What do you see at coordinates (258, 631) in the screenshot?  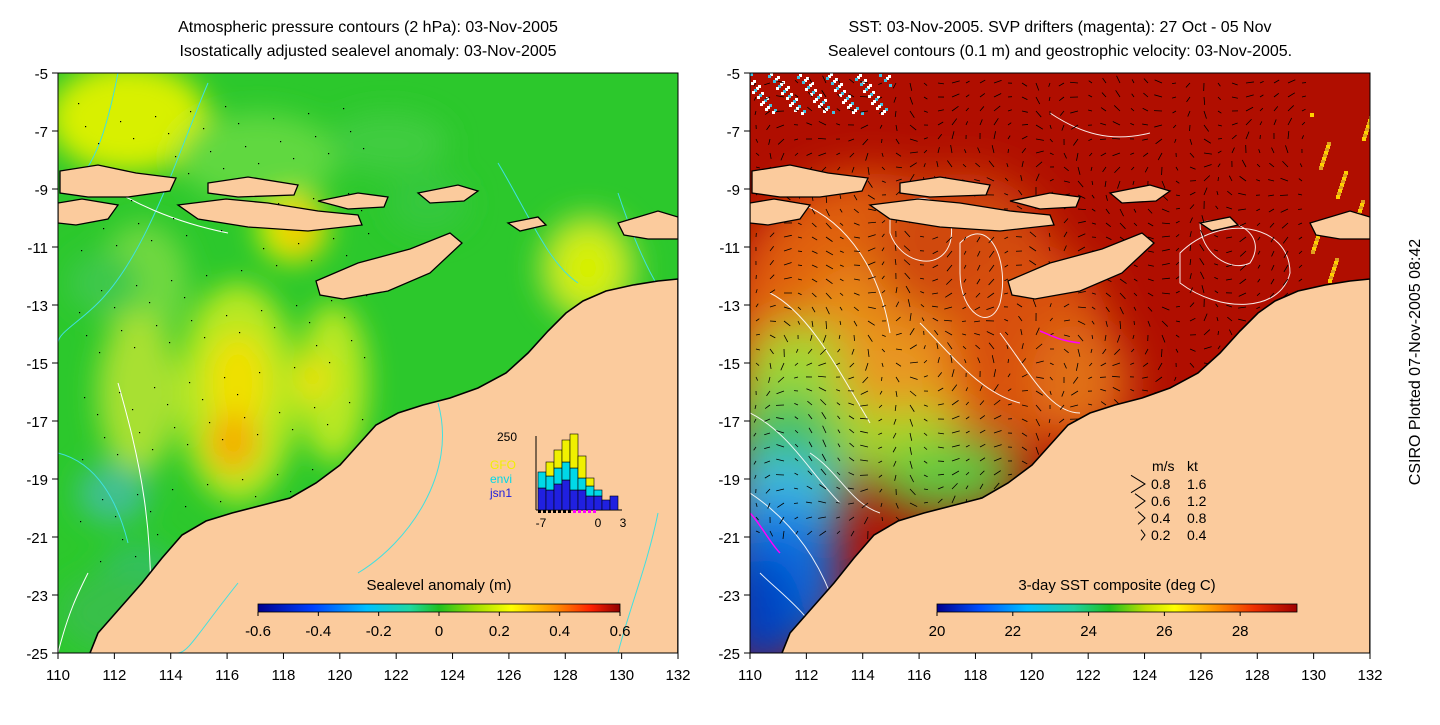 I see `colorbar-tick-label: -0.6` at bounding box center [258, 631].